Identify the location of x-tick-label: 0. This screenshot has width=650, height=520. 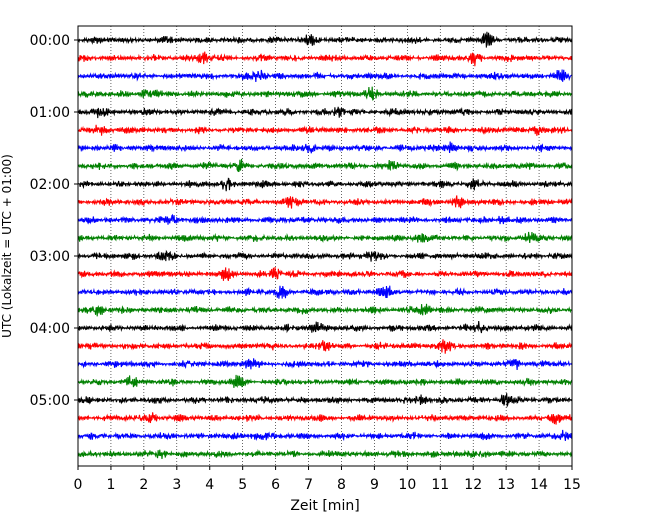
(78, 485).